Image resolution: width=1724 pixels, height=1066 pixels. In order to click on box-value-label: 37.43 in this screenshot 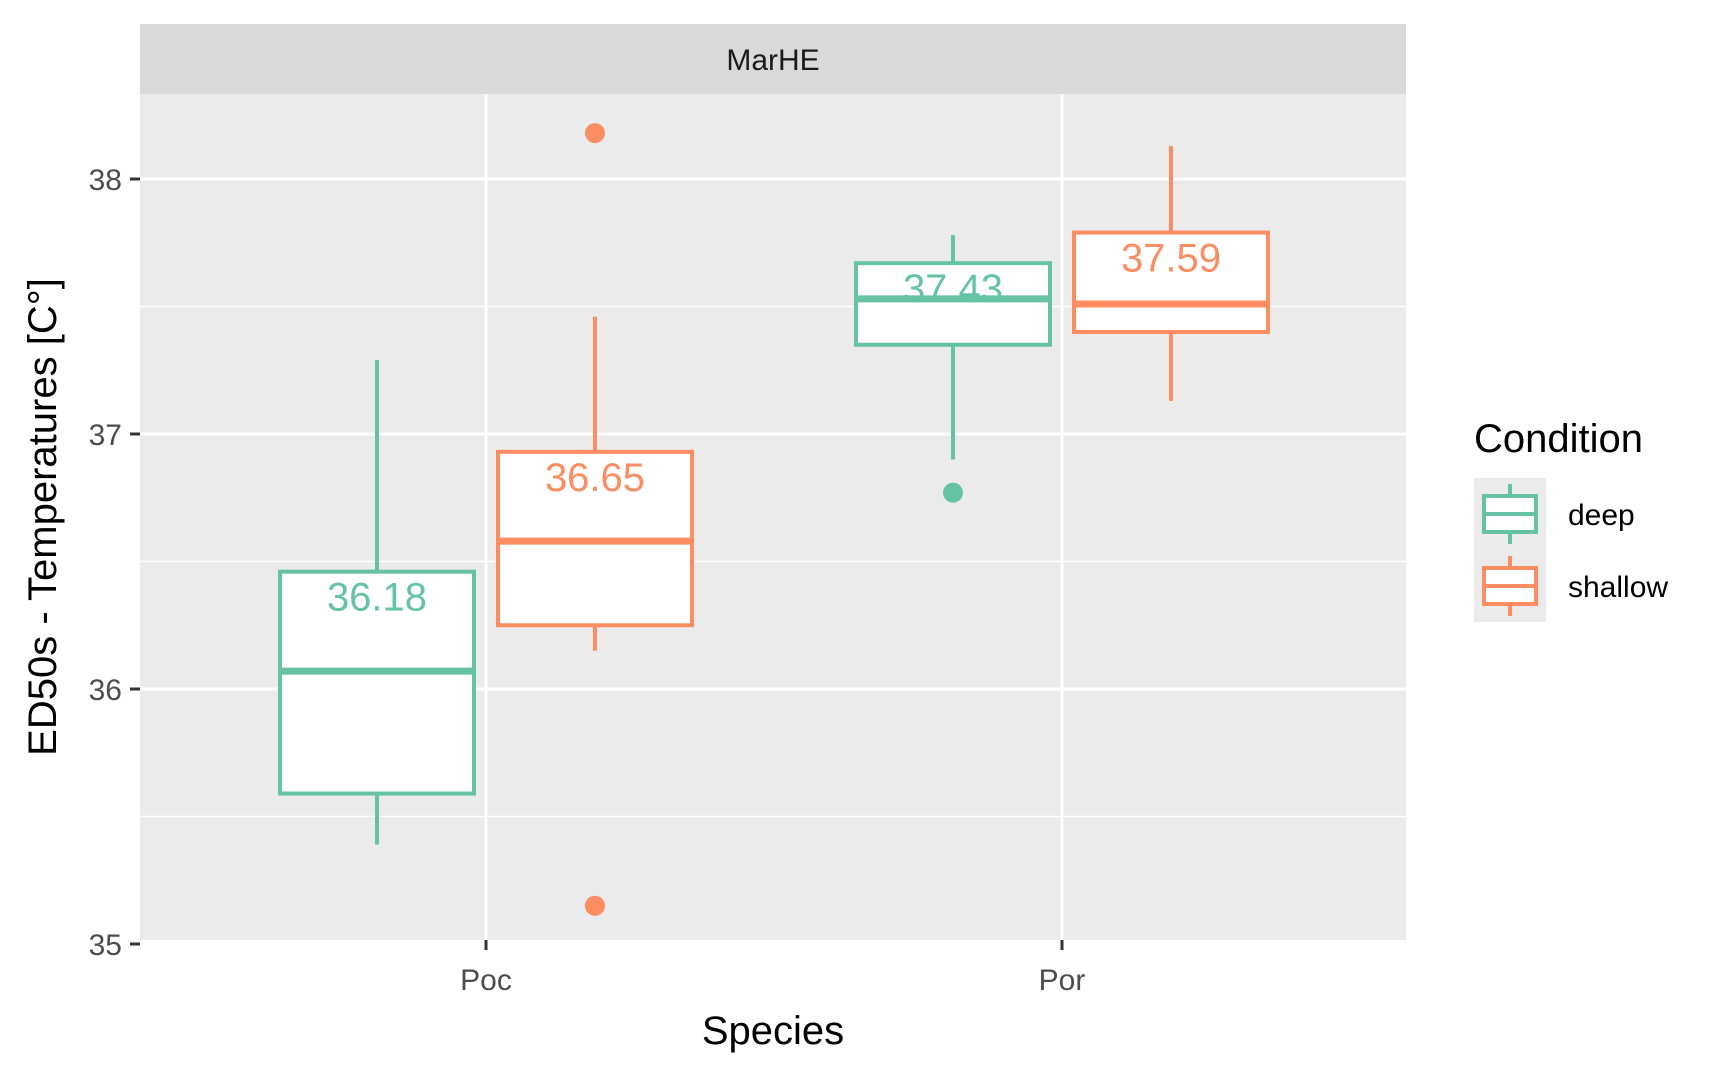, I will do `click(953, 289)`.